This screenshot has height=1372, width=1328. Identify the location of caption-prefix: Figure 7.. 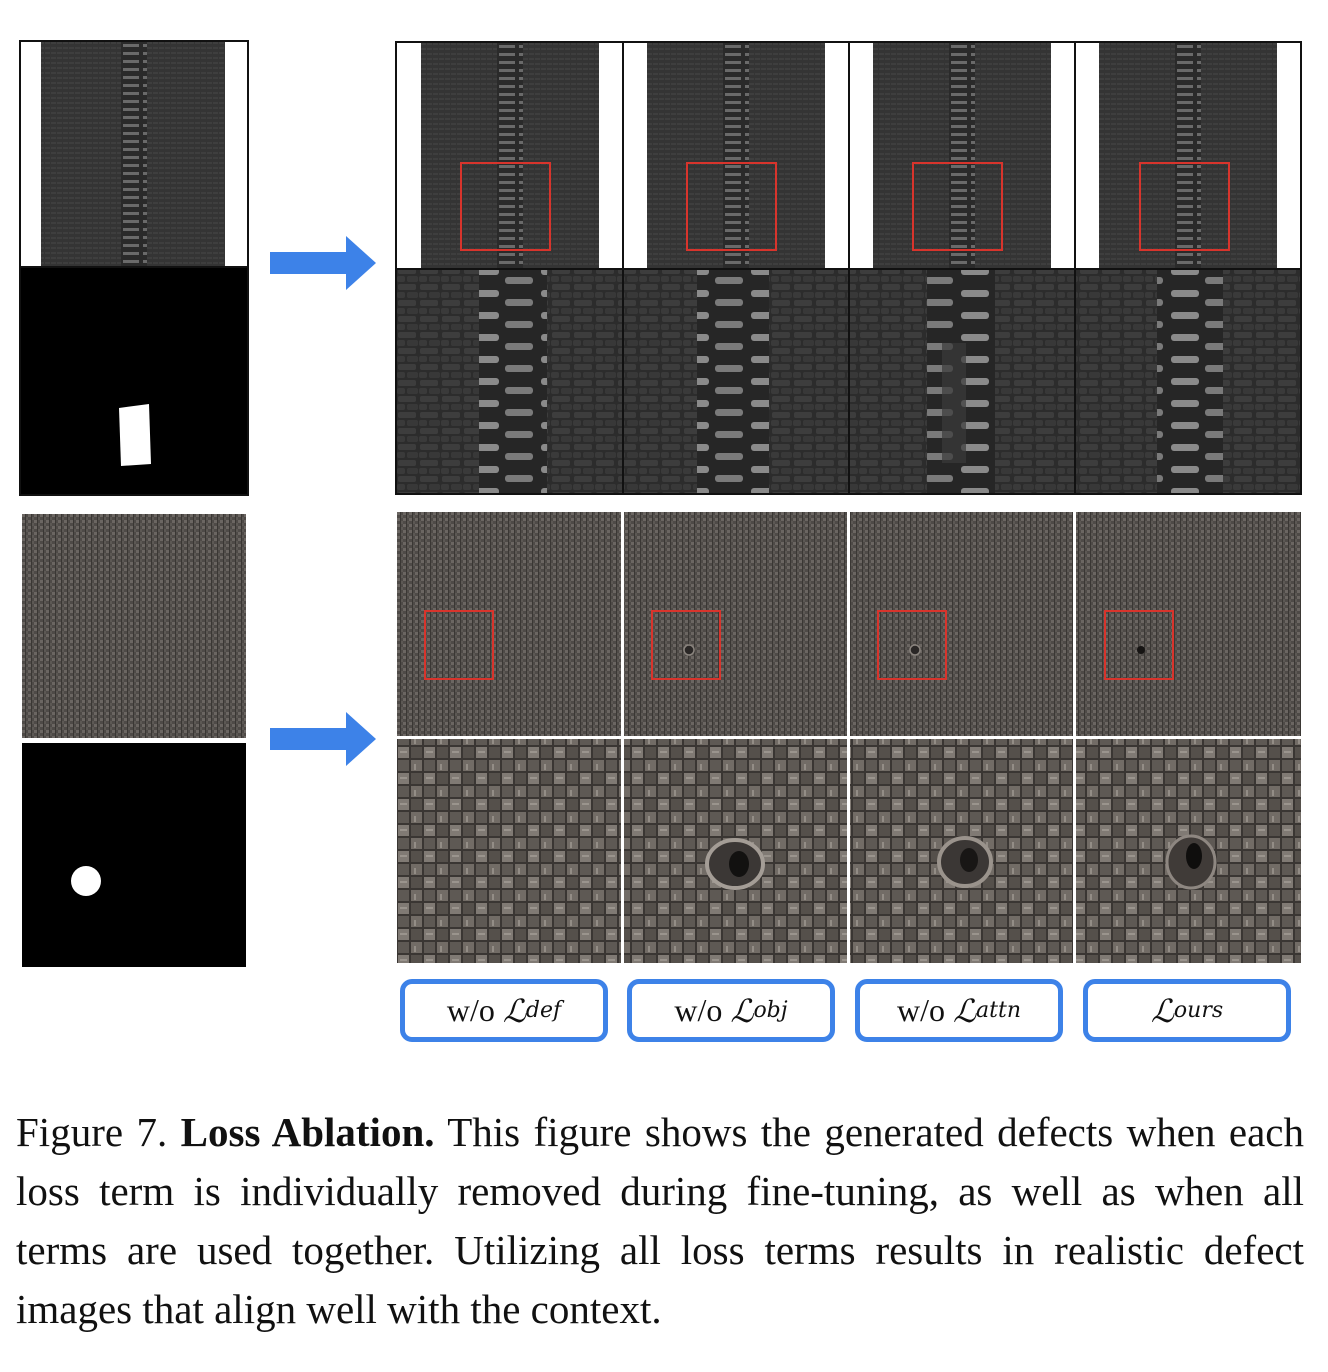
(92, 1132).